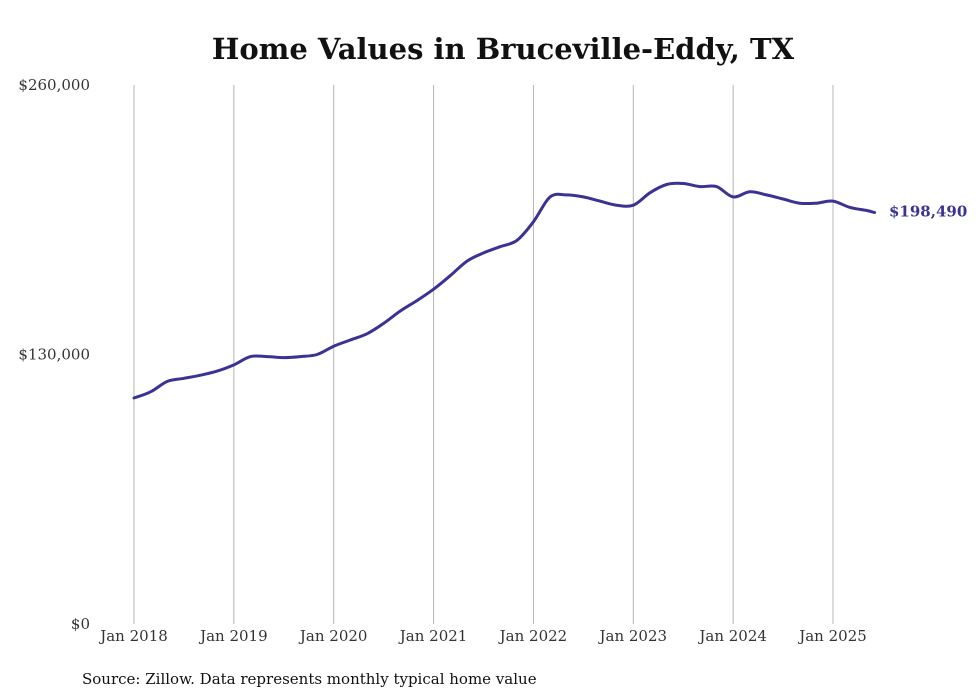  Describe the element at coordinates (633, 636) in the screenshot. I see `x-tick-label: Jan 2023` at that location.